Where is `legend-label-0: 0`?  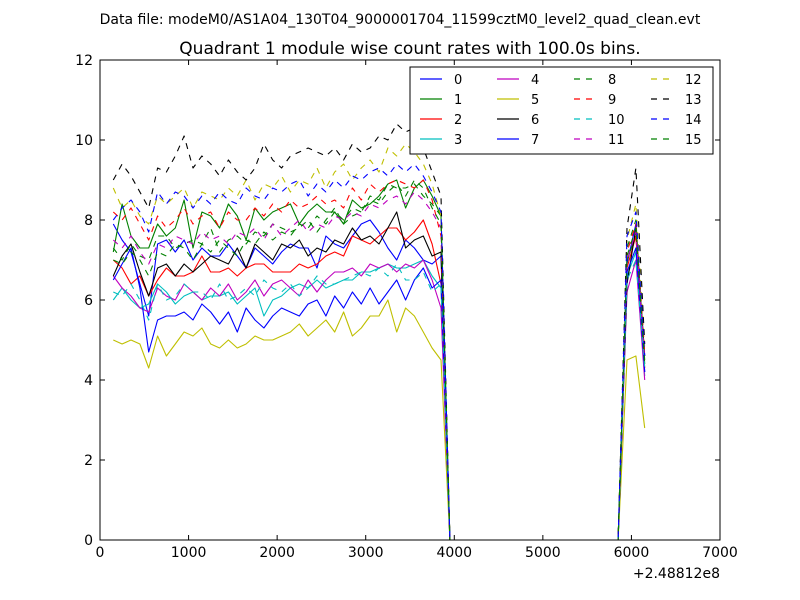
legend-label-0: 0 is located at coordinates (458, 80).